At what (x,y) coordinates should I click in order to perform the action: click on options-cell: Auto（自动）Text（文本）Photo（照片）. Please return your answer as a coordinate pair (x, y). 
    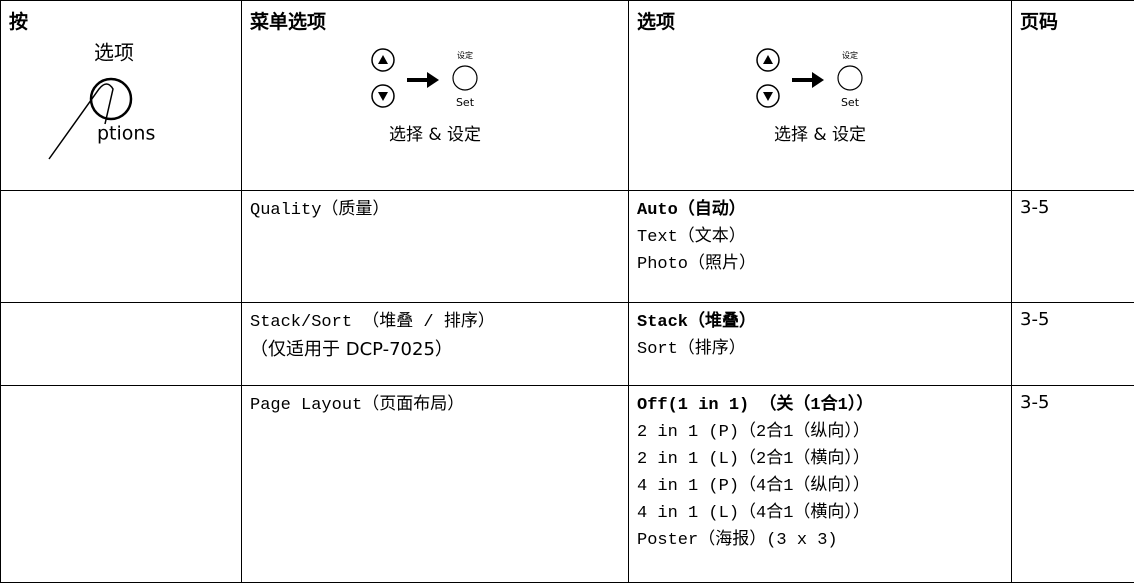
    Looking at the image, I should click on (820, 247).